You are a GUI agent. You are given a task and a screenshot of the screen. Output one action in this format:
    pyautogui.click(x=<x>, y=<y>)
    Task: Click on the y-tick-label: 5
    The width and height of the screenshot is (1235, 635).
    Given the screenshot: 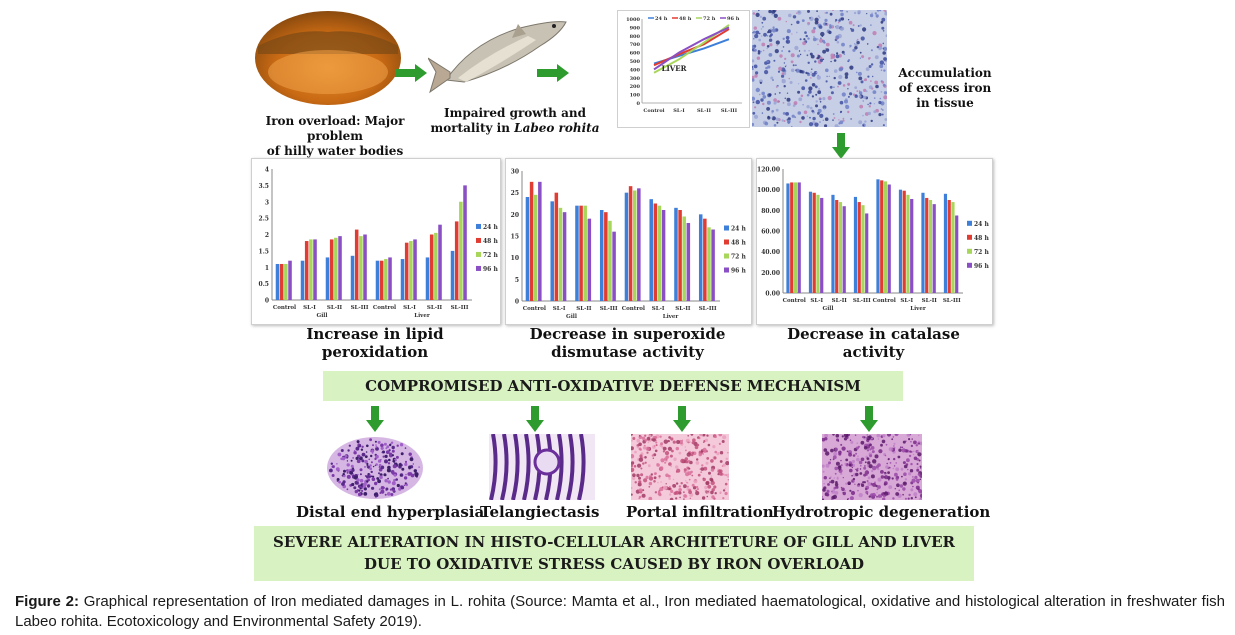 What is the action you would take?
    pyautogui.click(x=517, y=280)
    